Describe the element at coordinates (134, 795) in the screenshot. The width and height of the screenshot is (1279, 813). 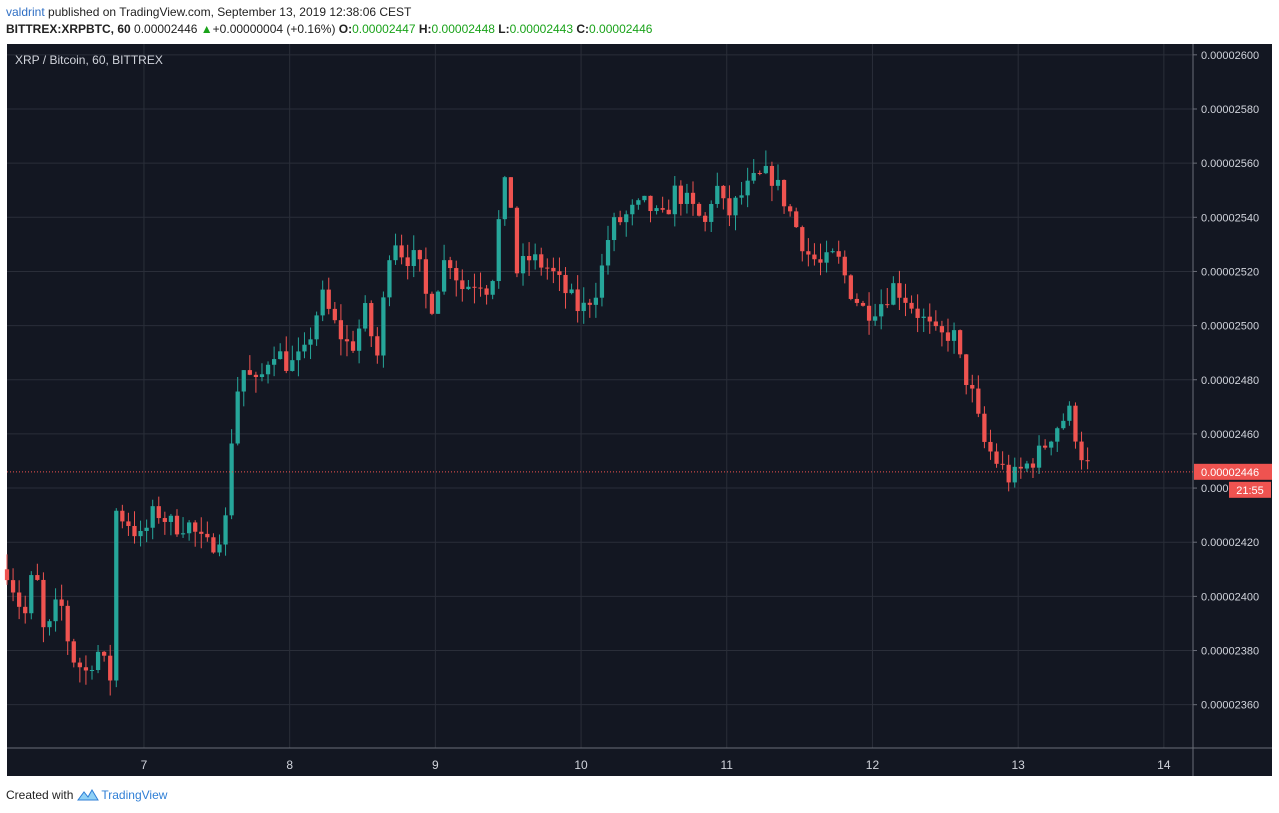
I see `tradingview-brand-link: TradingView` at that location.